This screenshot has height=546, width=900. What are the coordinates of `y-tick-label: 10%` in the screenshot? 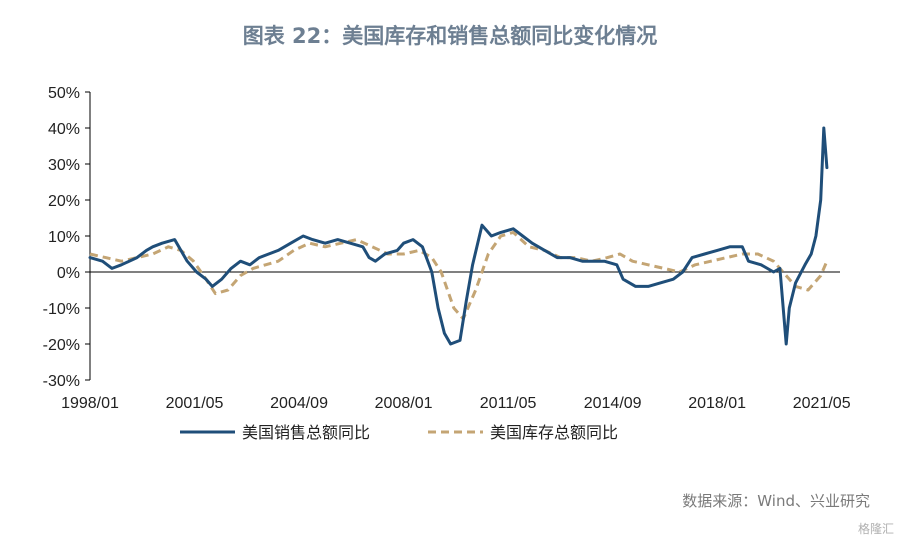 It's located at (64, 237).